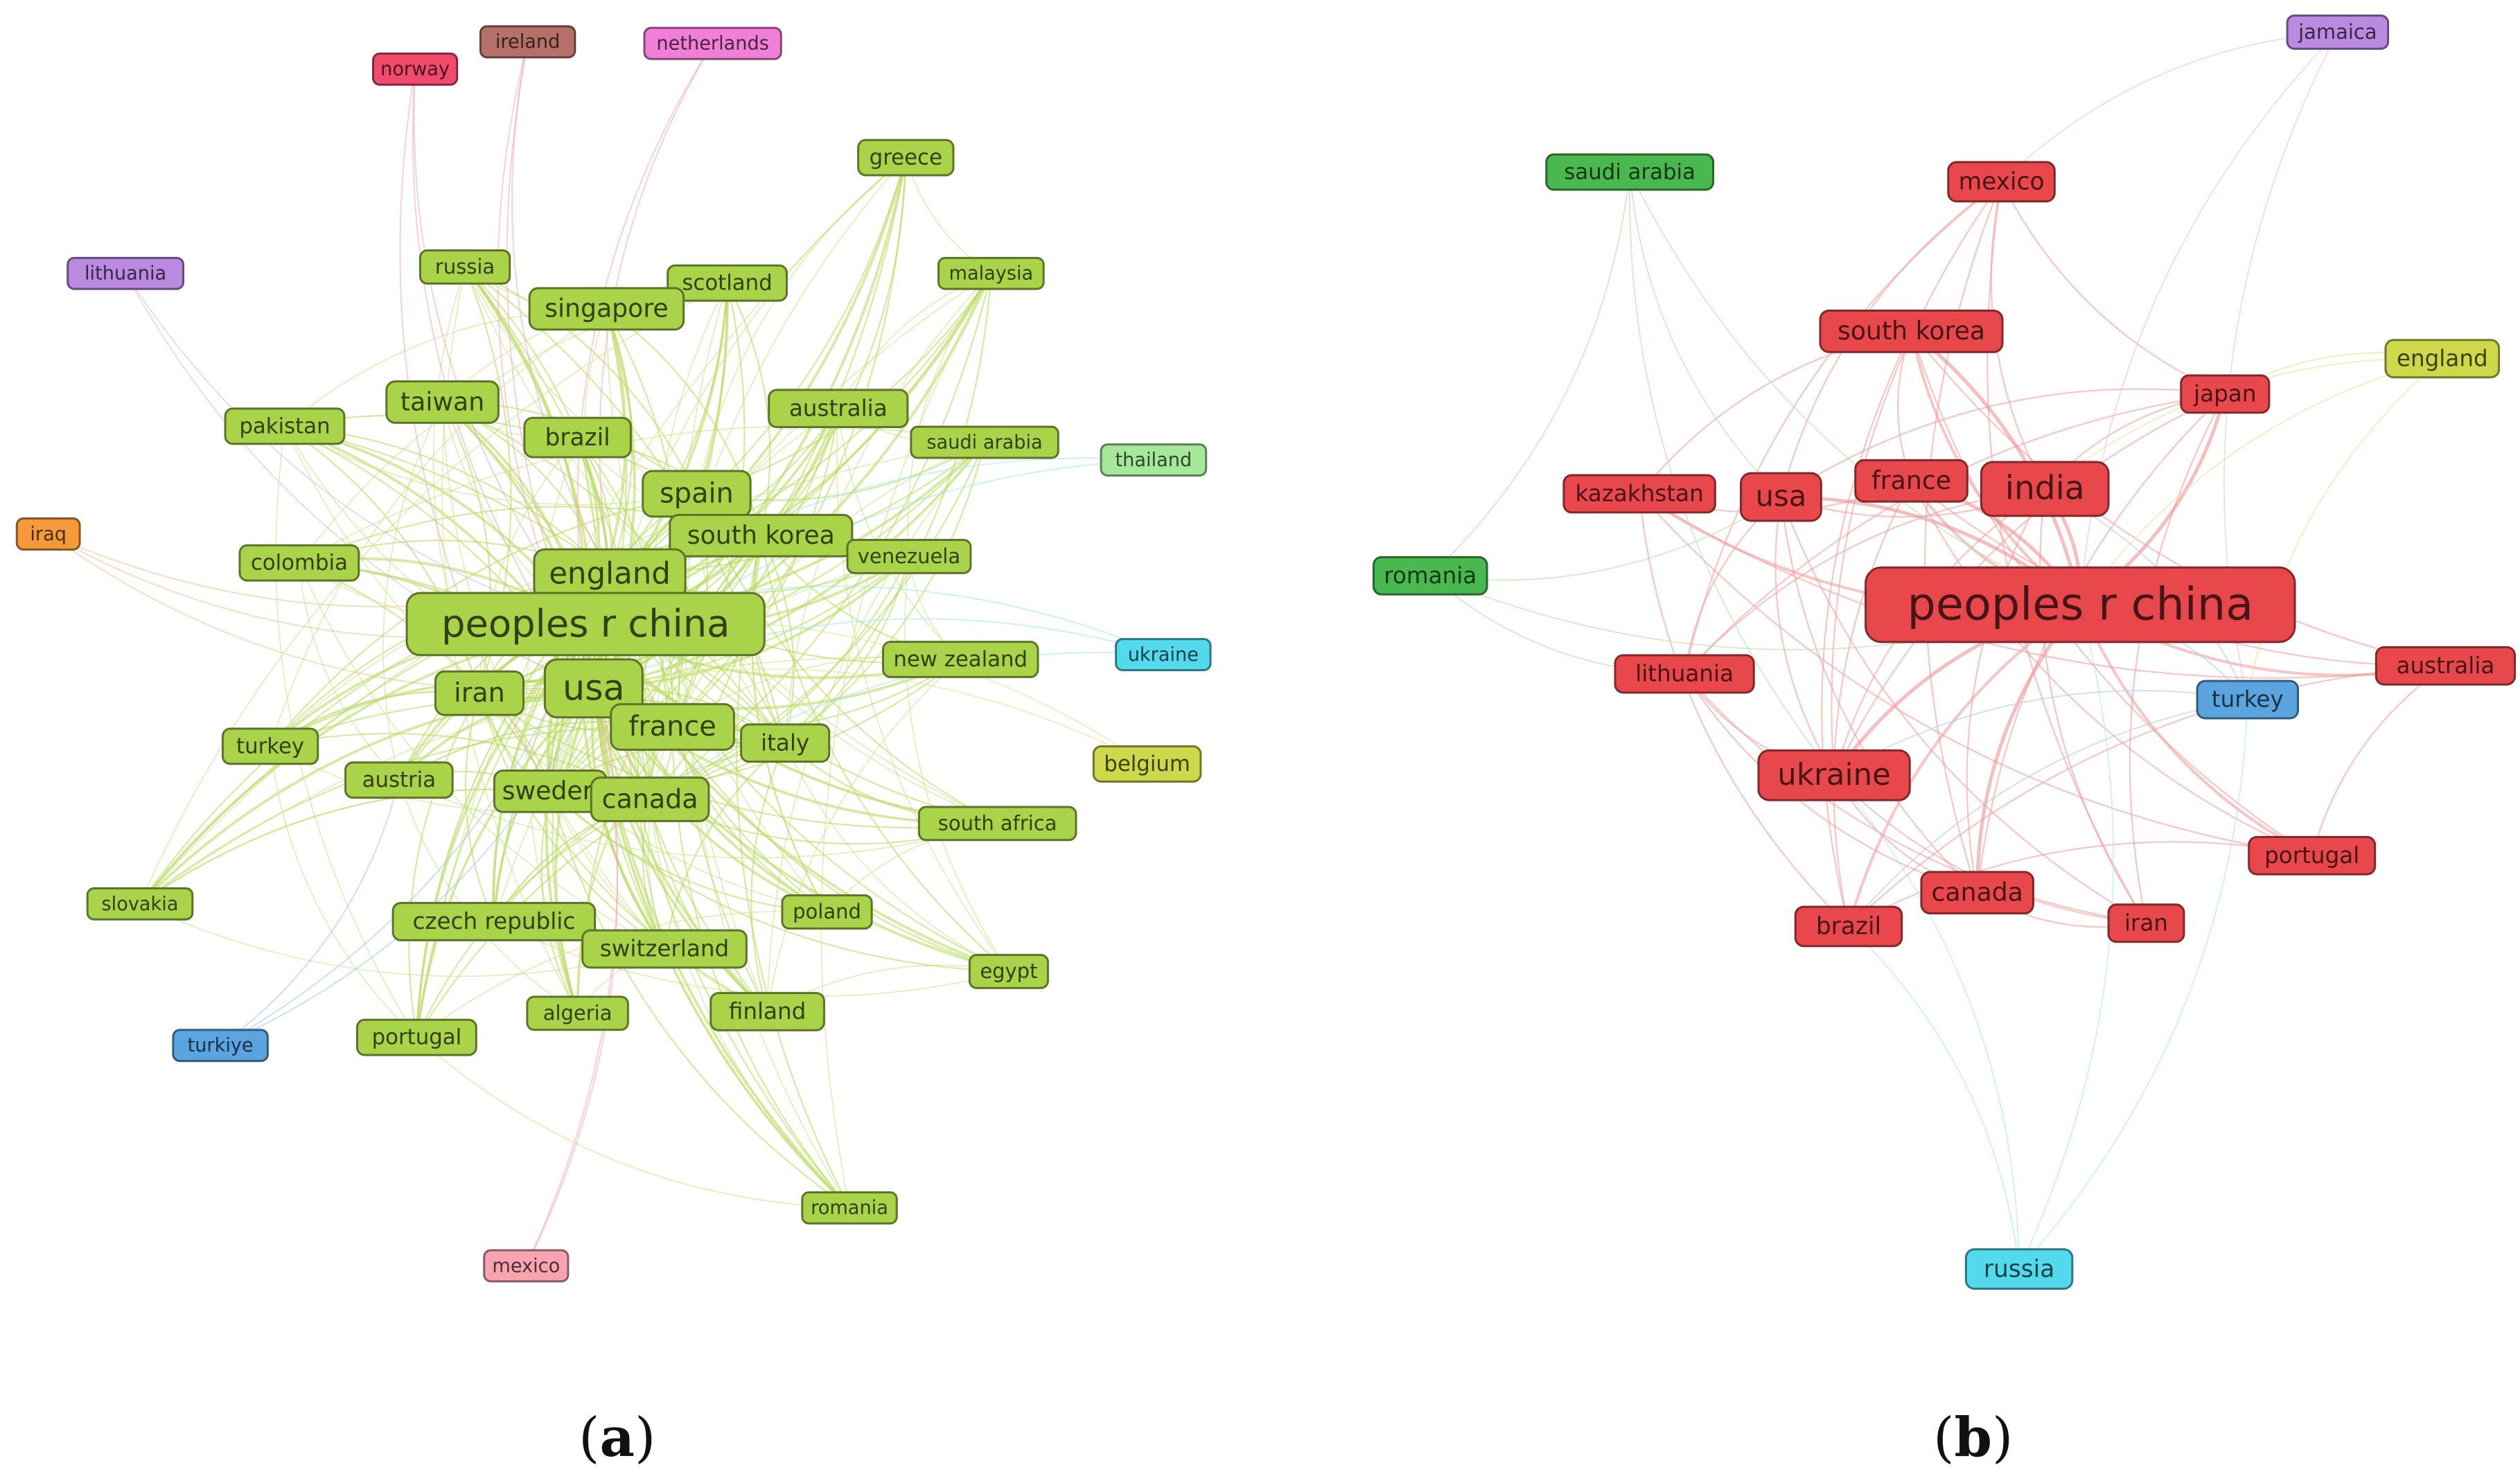 The width and height of the screenshot is (2520, 1483). I want to click on node-a-ireland: ireland, so click(527, 42).